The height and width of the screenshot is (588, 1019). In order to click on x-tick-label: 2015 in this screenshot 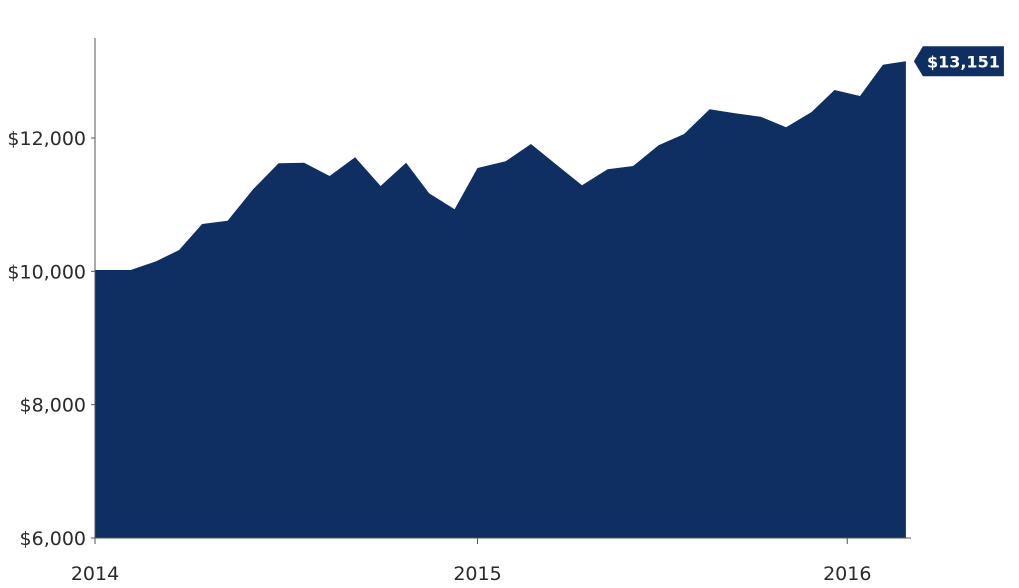, I will do `click(477, 573)`.